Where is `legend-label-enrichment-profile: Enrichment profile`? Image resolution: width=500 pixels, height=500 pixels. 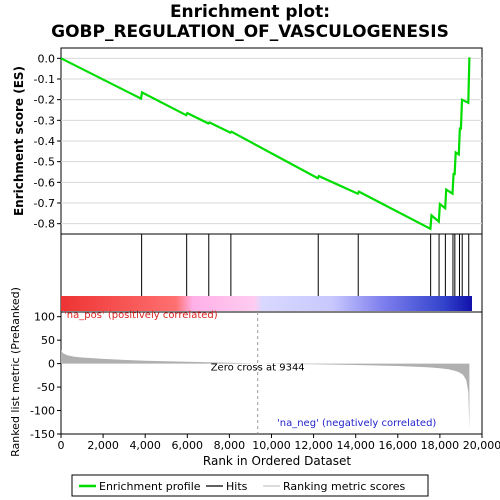 legend-label-enrichment-profile: Enrichment profile is located at coordinates (150, 486).